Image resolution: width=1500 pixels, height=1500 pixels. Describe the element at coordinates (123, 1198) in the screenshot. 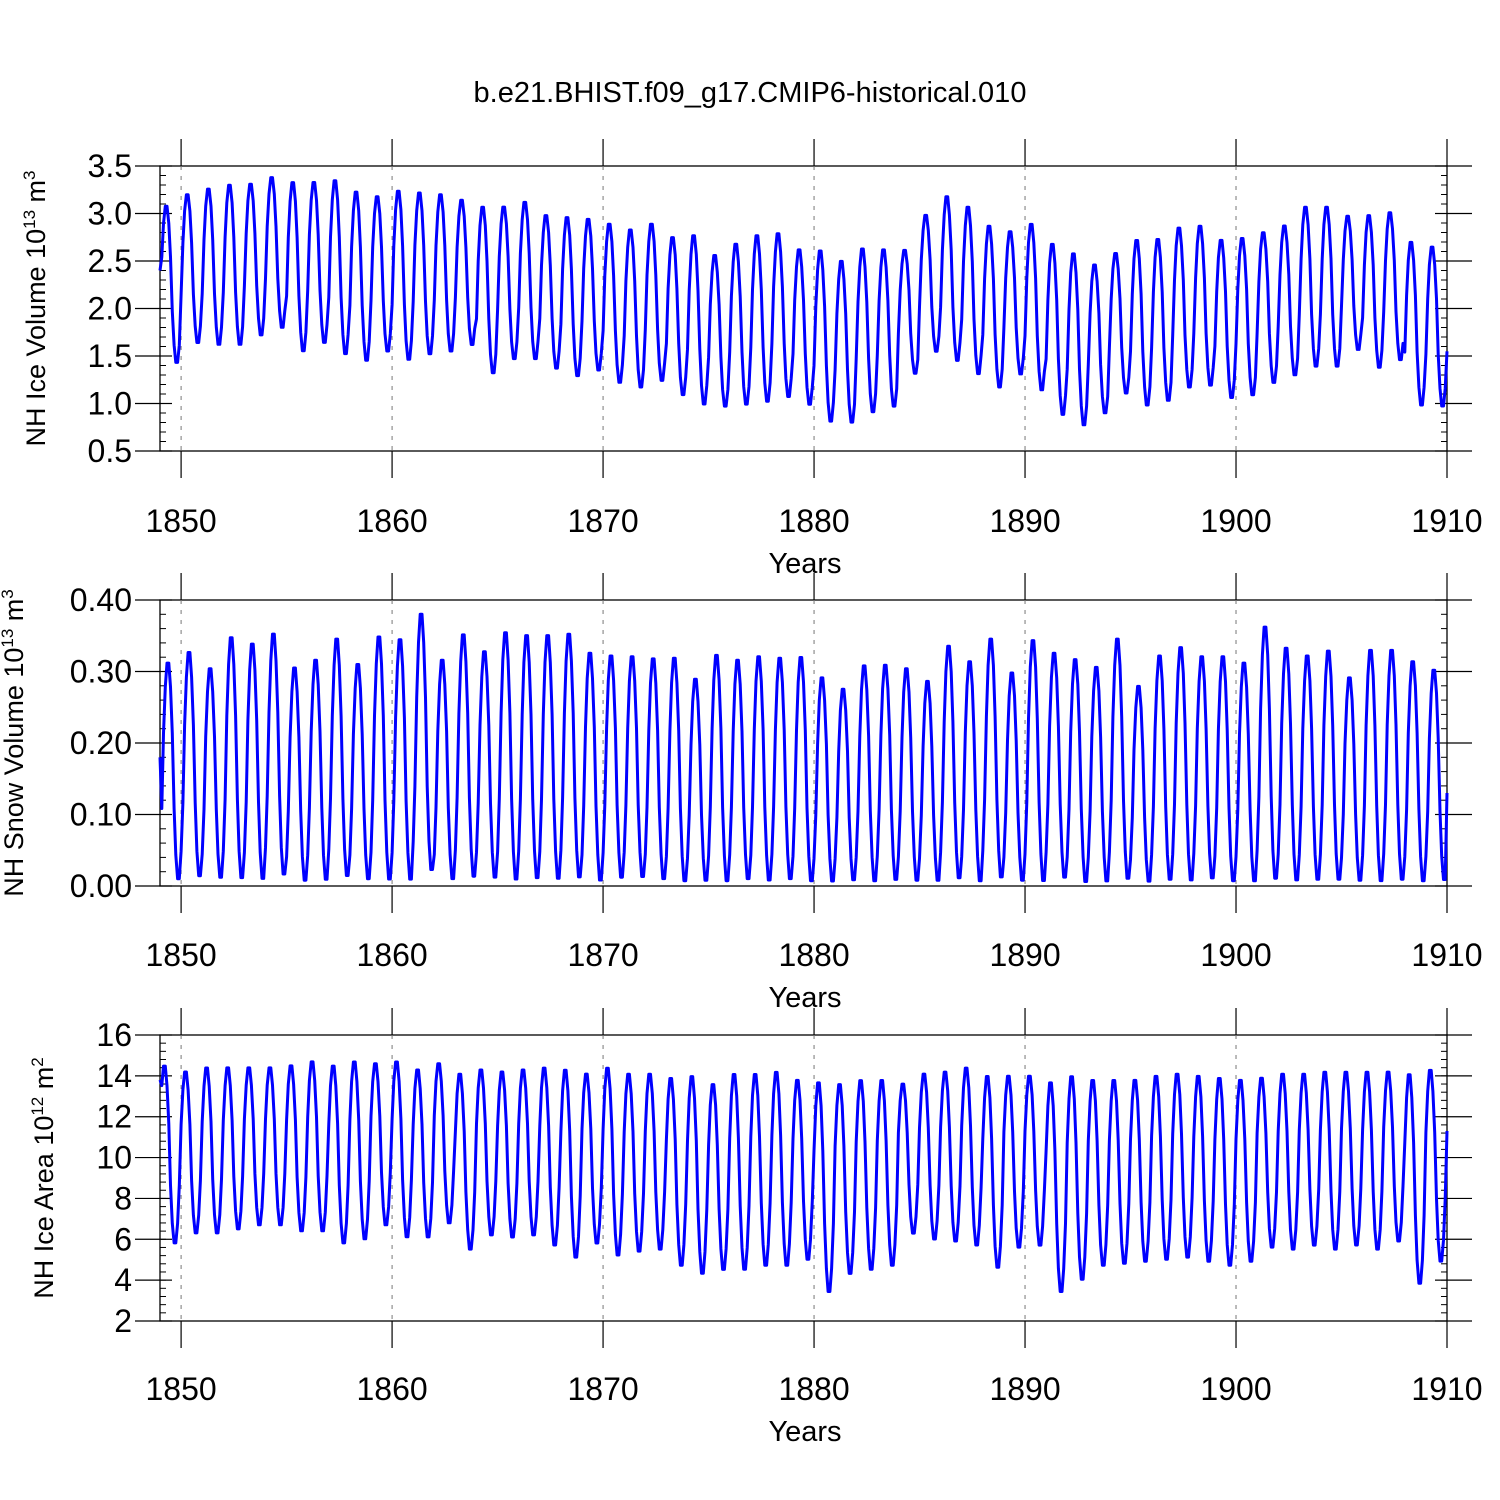

I see `y-tick-label: 8` at that location.